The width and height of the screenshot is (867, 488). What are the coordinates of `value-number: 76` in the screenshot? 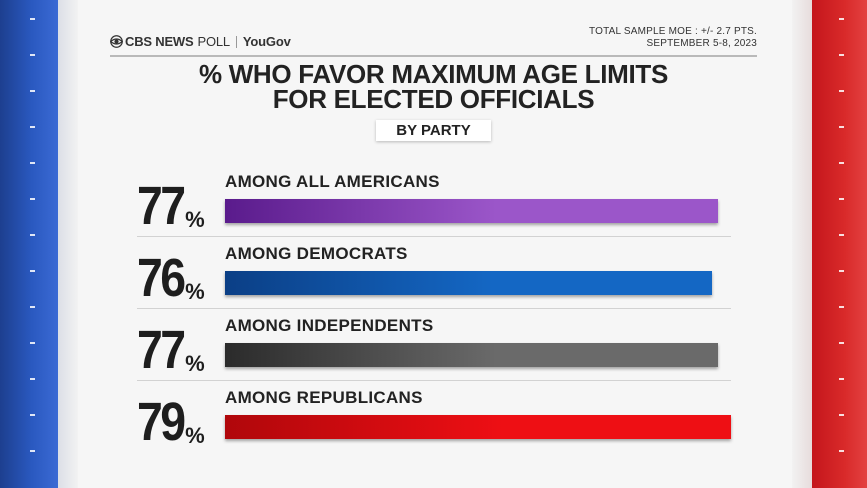 It's located at (161, 278).